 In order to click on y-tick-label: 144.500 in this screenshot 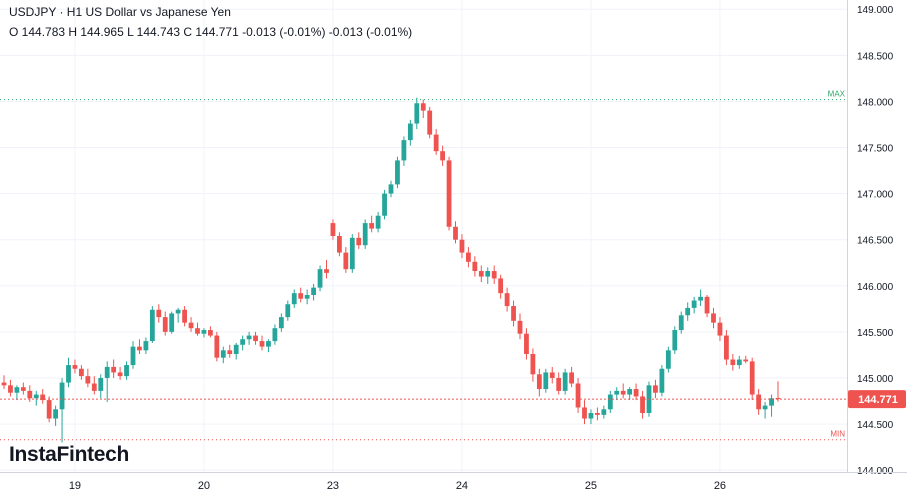, I will do `click(875, 425)`.